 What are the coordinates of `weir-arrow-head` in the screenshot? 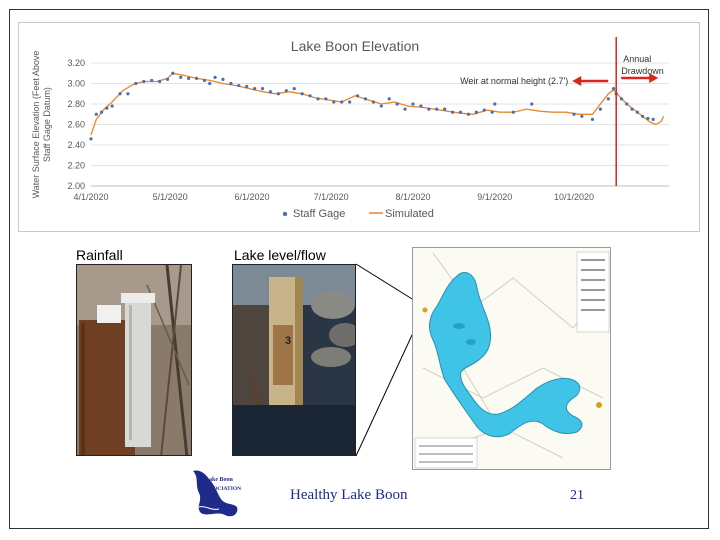 It's located at (577, 81).